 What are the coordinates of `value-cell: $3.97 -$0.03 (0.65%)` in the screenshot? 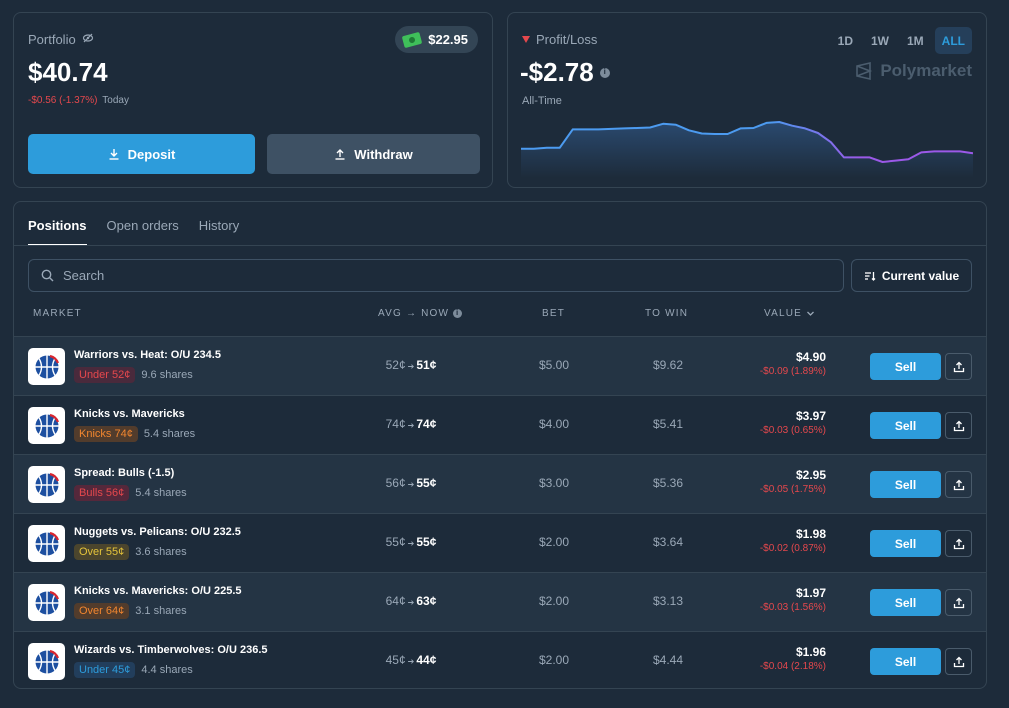 It's located at (793, 422).